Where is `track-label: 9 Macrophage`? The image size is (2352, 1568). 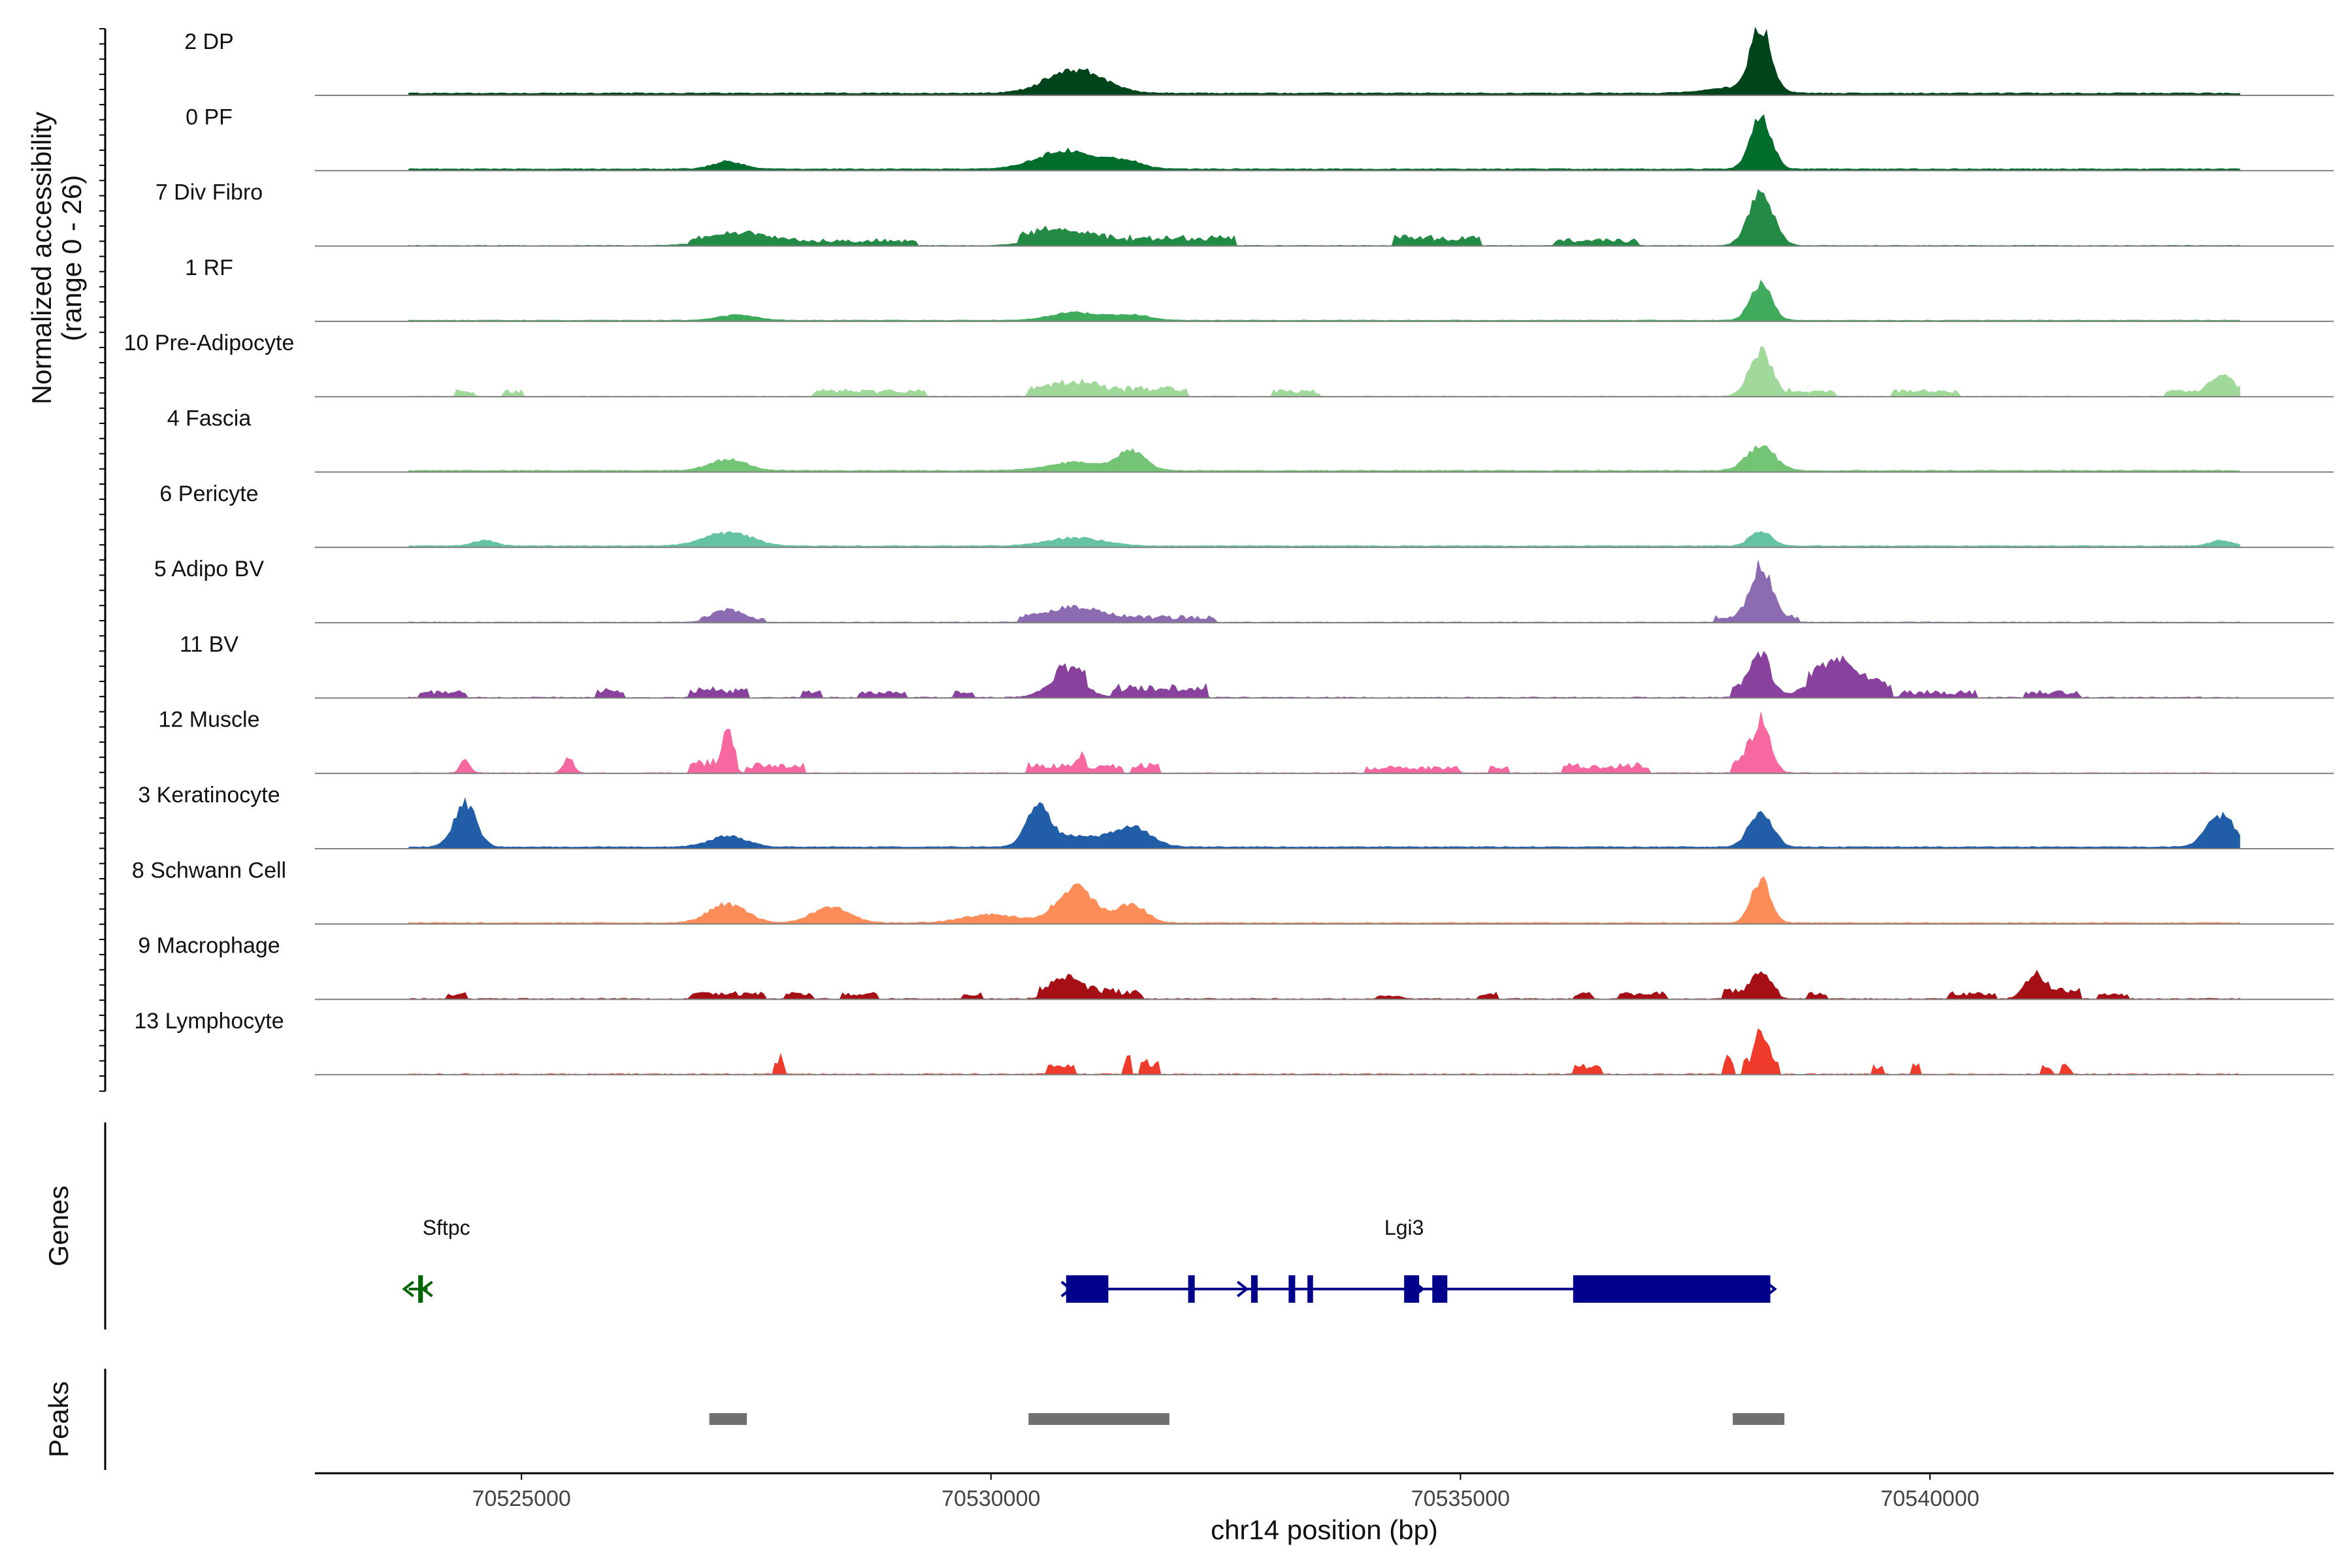 track-label: 9 Macrophage is located at coordinates (209, 946).